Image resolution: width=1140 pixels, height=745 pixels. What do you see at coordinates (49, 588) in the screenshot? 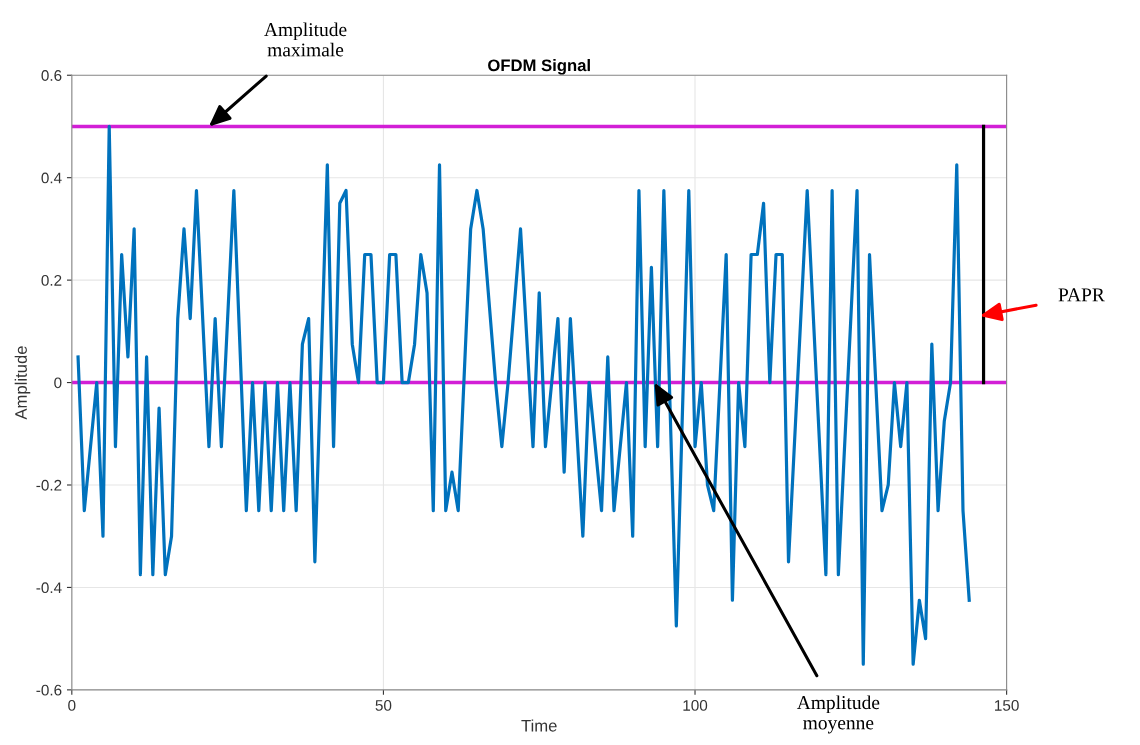
I see `y-tick-label: -0.4` at bounding box center [49, 588].